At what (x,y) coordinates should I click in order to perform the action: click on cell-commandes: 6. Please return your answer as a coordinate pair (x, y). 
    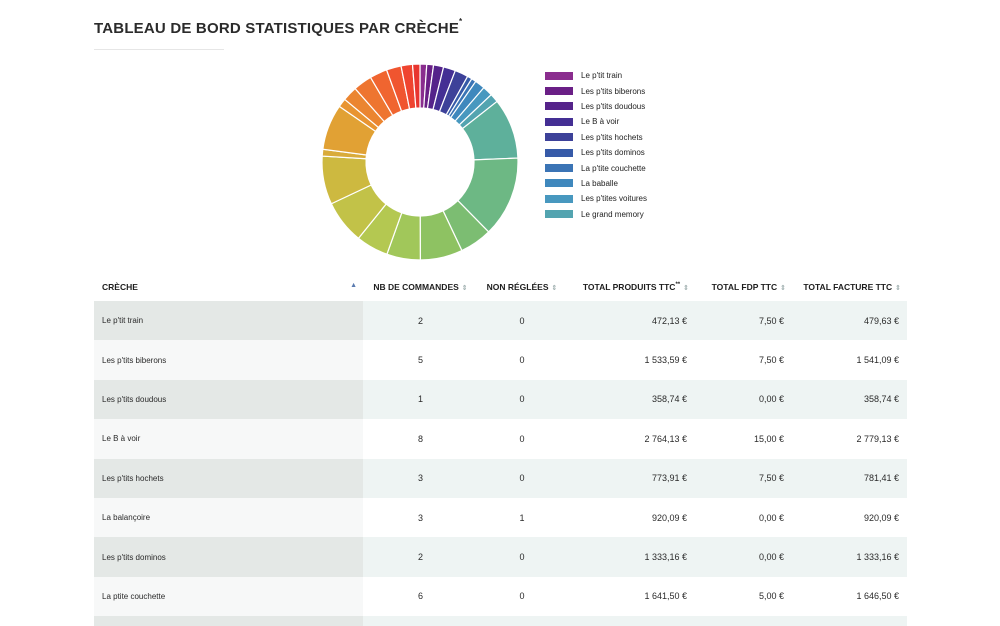
    Looking at the image, I should click on (420, 596).